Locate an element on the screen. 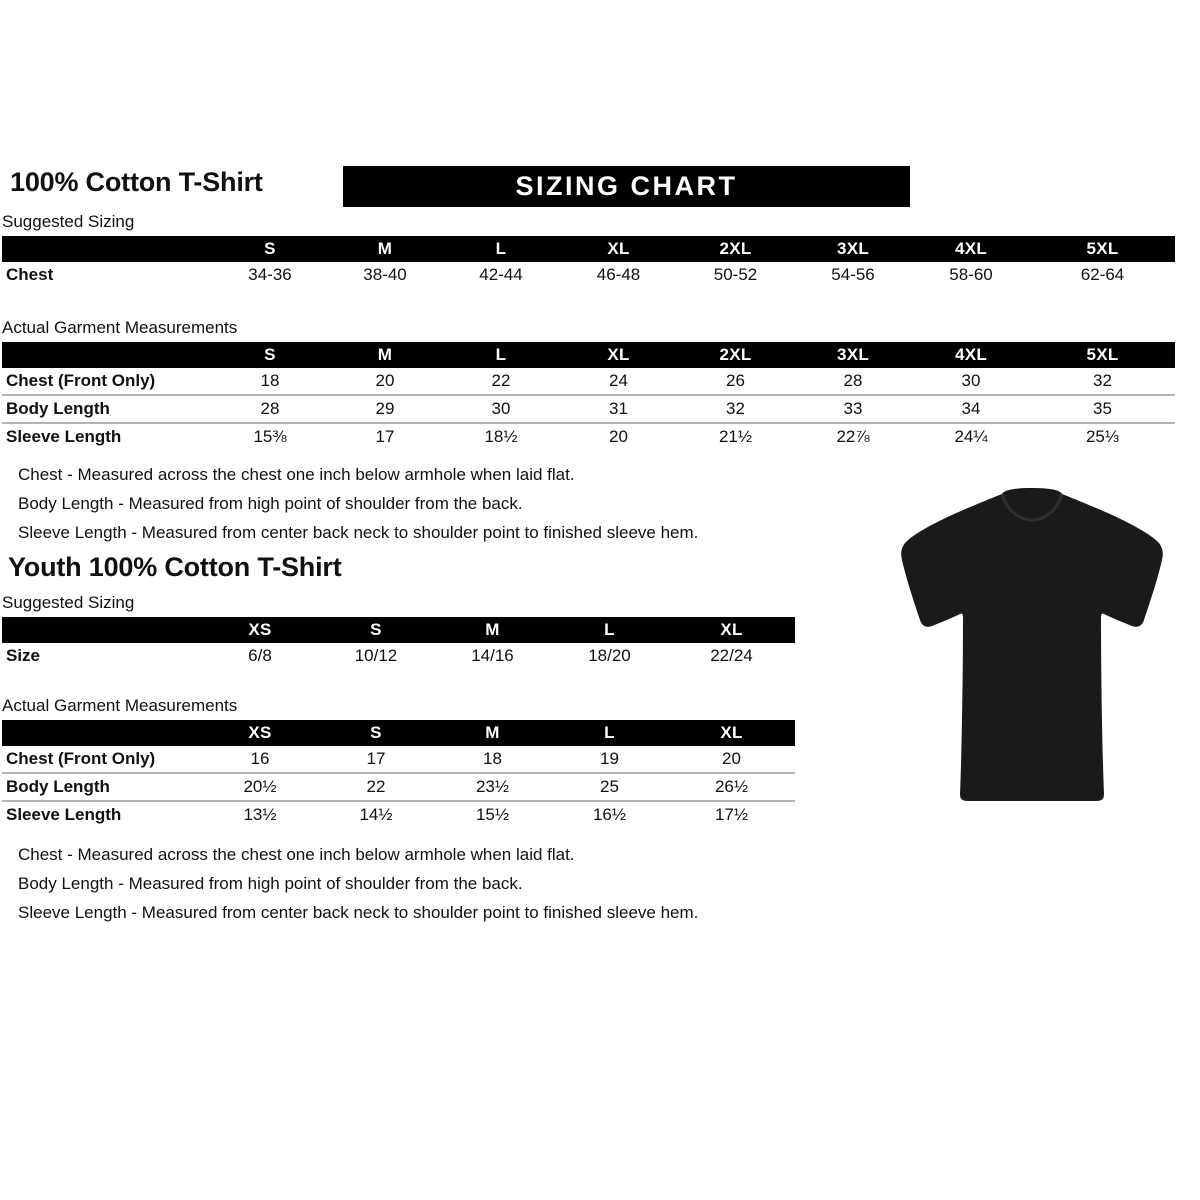 This screenshot has height=1200, width=1200. table-cell: 35 is located at coordinates (1102, 408).